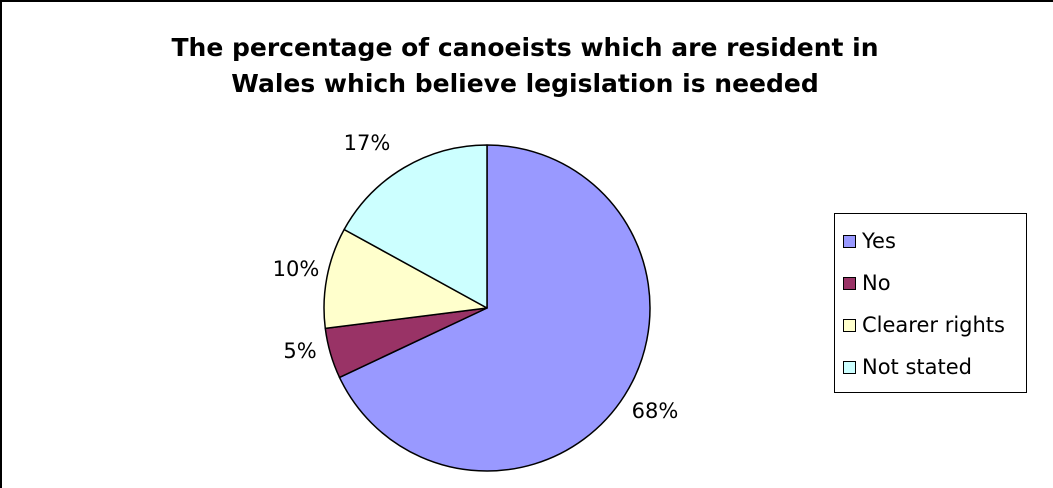  What do you see at coordinates (849, 283) in the screenshot?
I see `legend-swatch-no` at bounding box center [849, 283].